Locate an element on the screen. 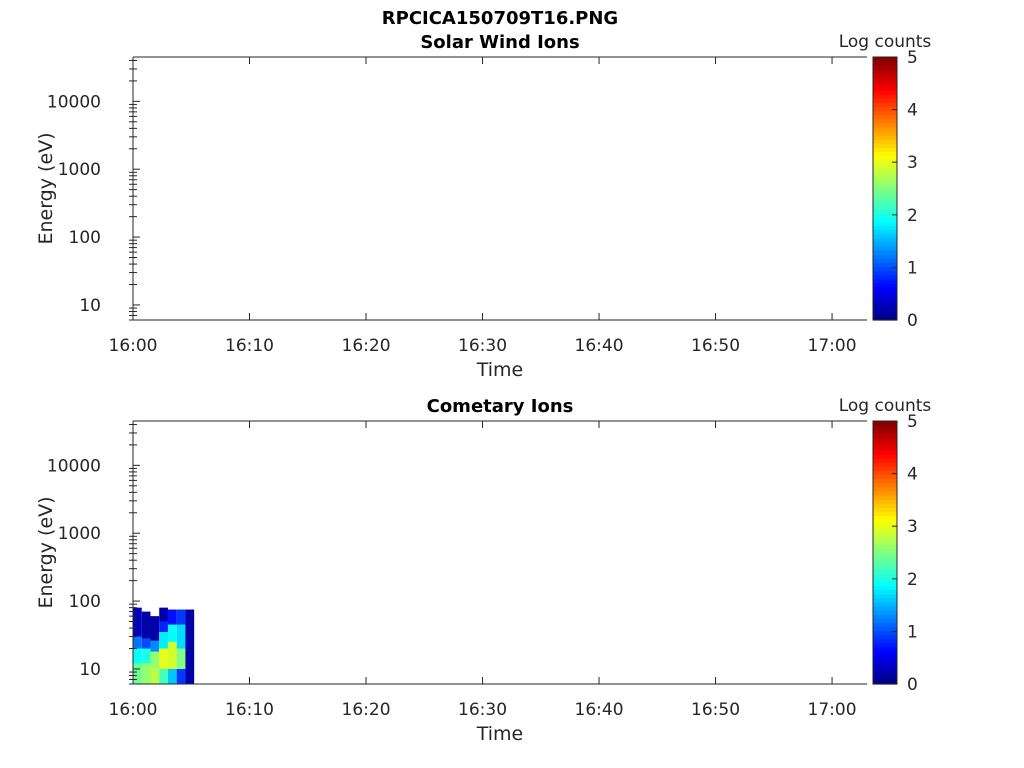 The height and width of the screenshot is (768, 1024). panel-title: Solar Wind Ions is located at coordinates (499, 42).